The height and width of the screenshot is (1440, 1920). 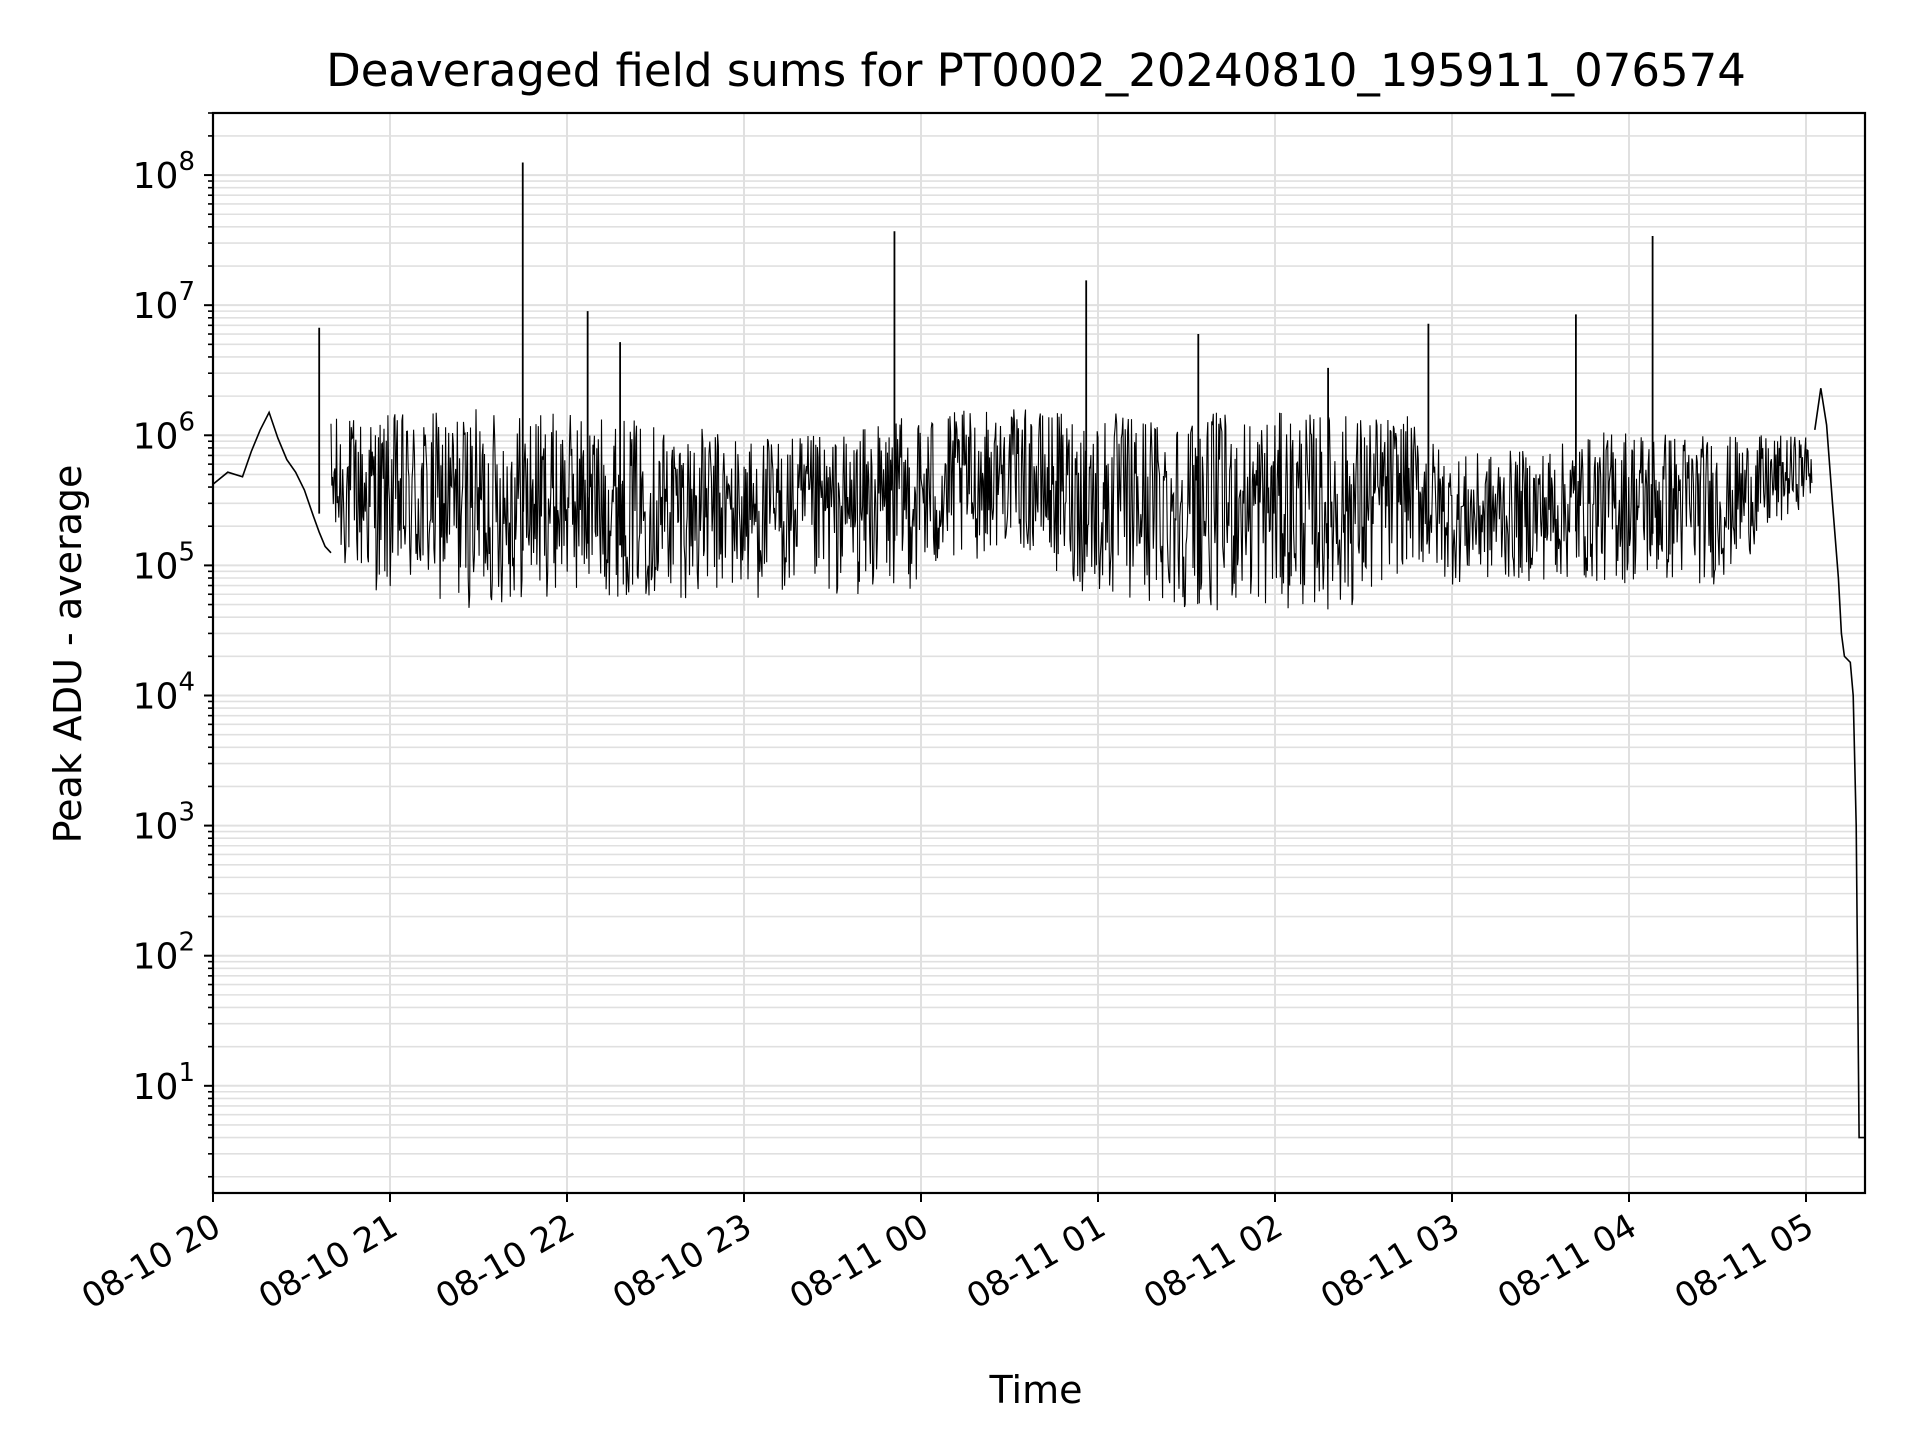 What do you see at coordinates (68, 654) in the screenshot?
I see `y-axis-label: Peak ADU - average` at bounding box center [68, 654].